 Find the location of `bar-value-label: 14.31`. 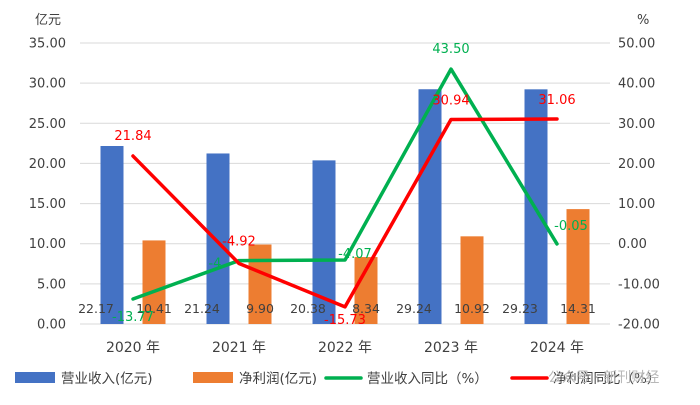

bar-value-label: 14.31 is located at coordinates (578, 308).